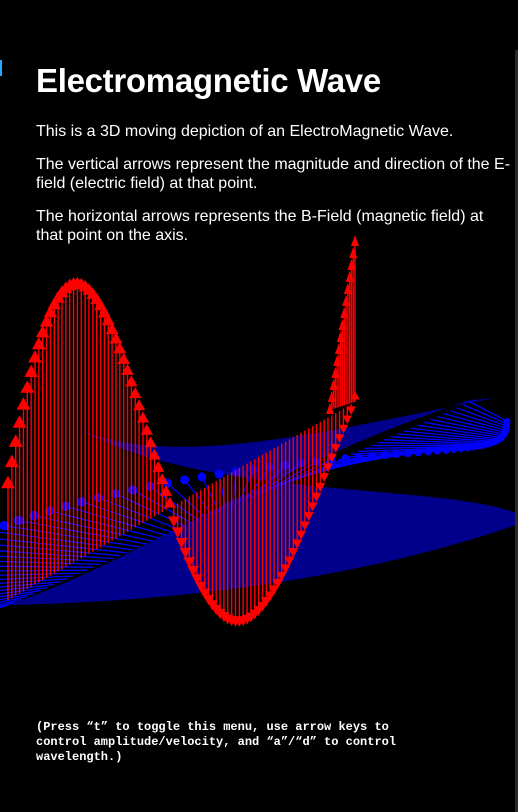 The image size is (518, 812). Describe the element at coordinates (1, 68) in the screenshot. I see `focus-marker` at that location.